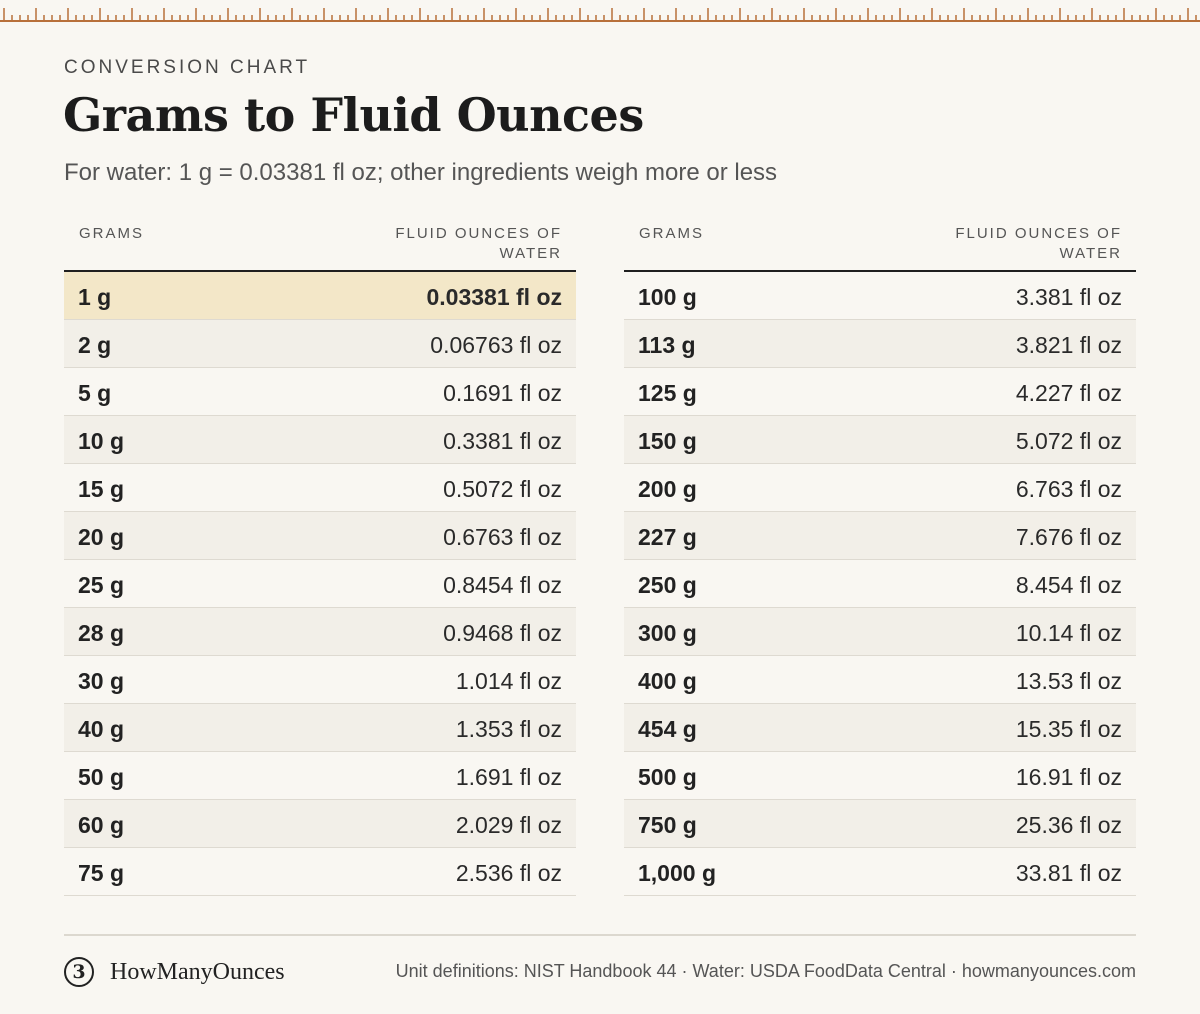 This screenshot has width=1200, height=1014. Describe the element at coordinates (496, 345) in the screenshot. I see `fluid-ounces-value: 0.06763 fl oz` at that location.